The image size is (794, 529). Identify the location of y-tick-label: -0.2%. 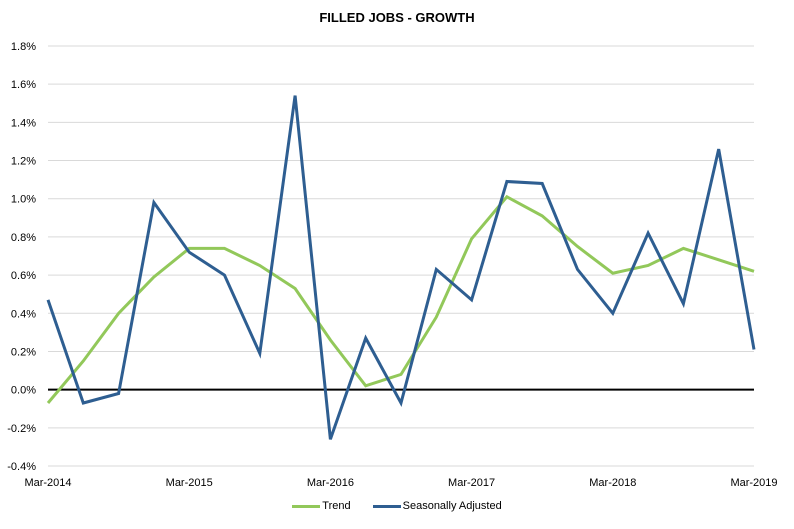
(21, 429).